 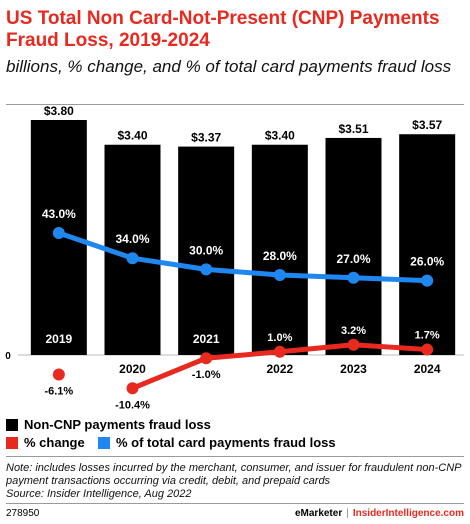 I want to click on change-point-2023, so click(x=353, y=344).